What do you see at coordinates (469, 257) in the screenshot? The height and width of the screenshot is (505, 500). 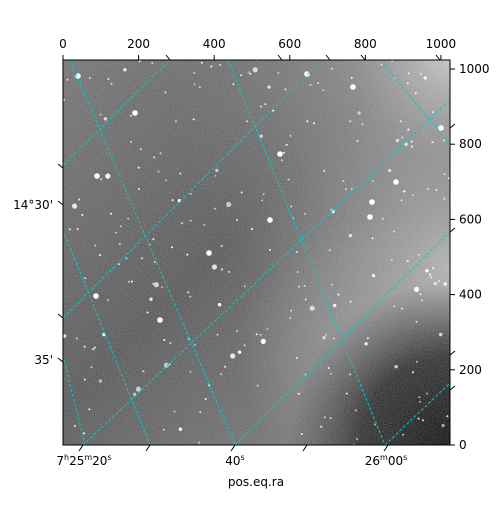 I see `right-pixel-axis: 0 200 400 600 800 1000` at bounding box center [469, 257].